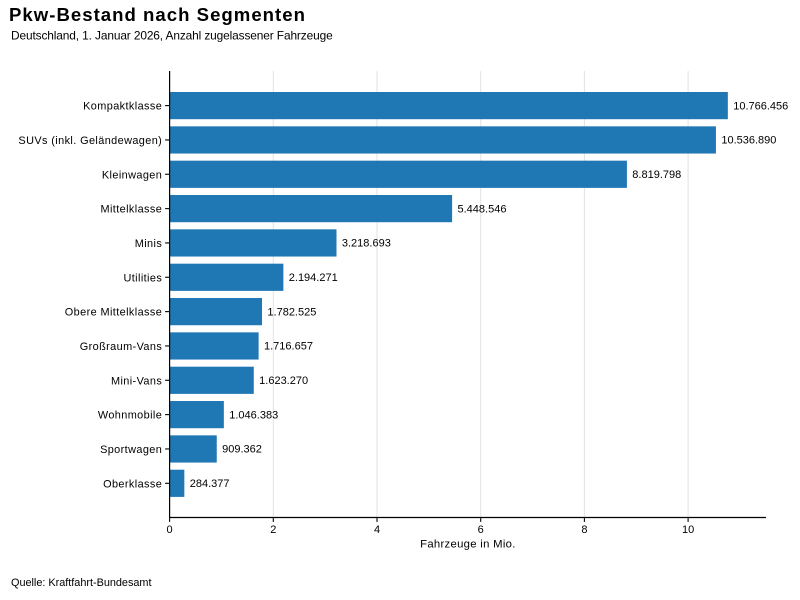  What do you see at coordinates (242, 450) in the screenshot?
I see `svg-text: 909.362` at bounding box center [242, 450].